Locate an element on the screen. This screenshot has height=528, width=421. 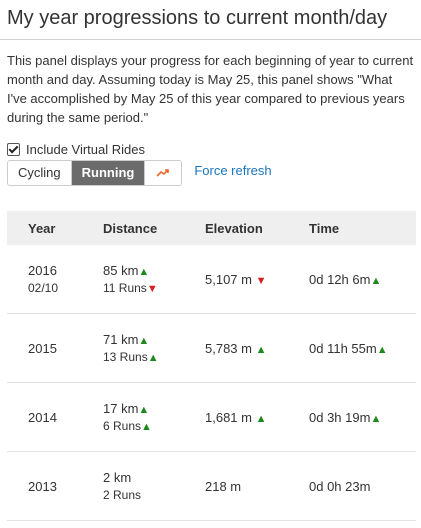
distance-line: 2 km is located at coordinates (154, 477).